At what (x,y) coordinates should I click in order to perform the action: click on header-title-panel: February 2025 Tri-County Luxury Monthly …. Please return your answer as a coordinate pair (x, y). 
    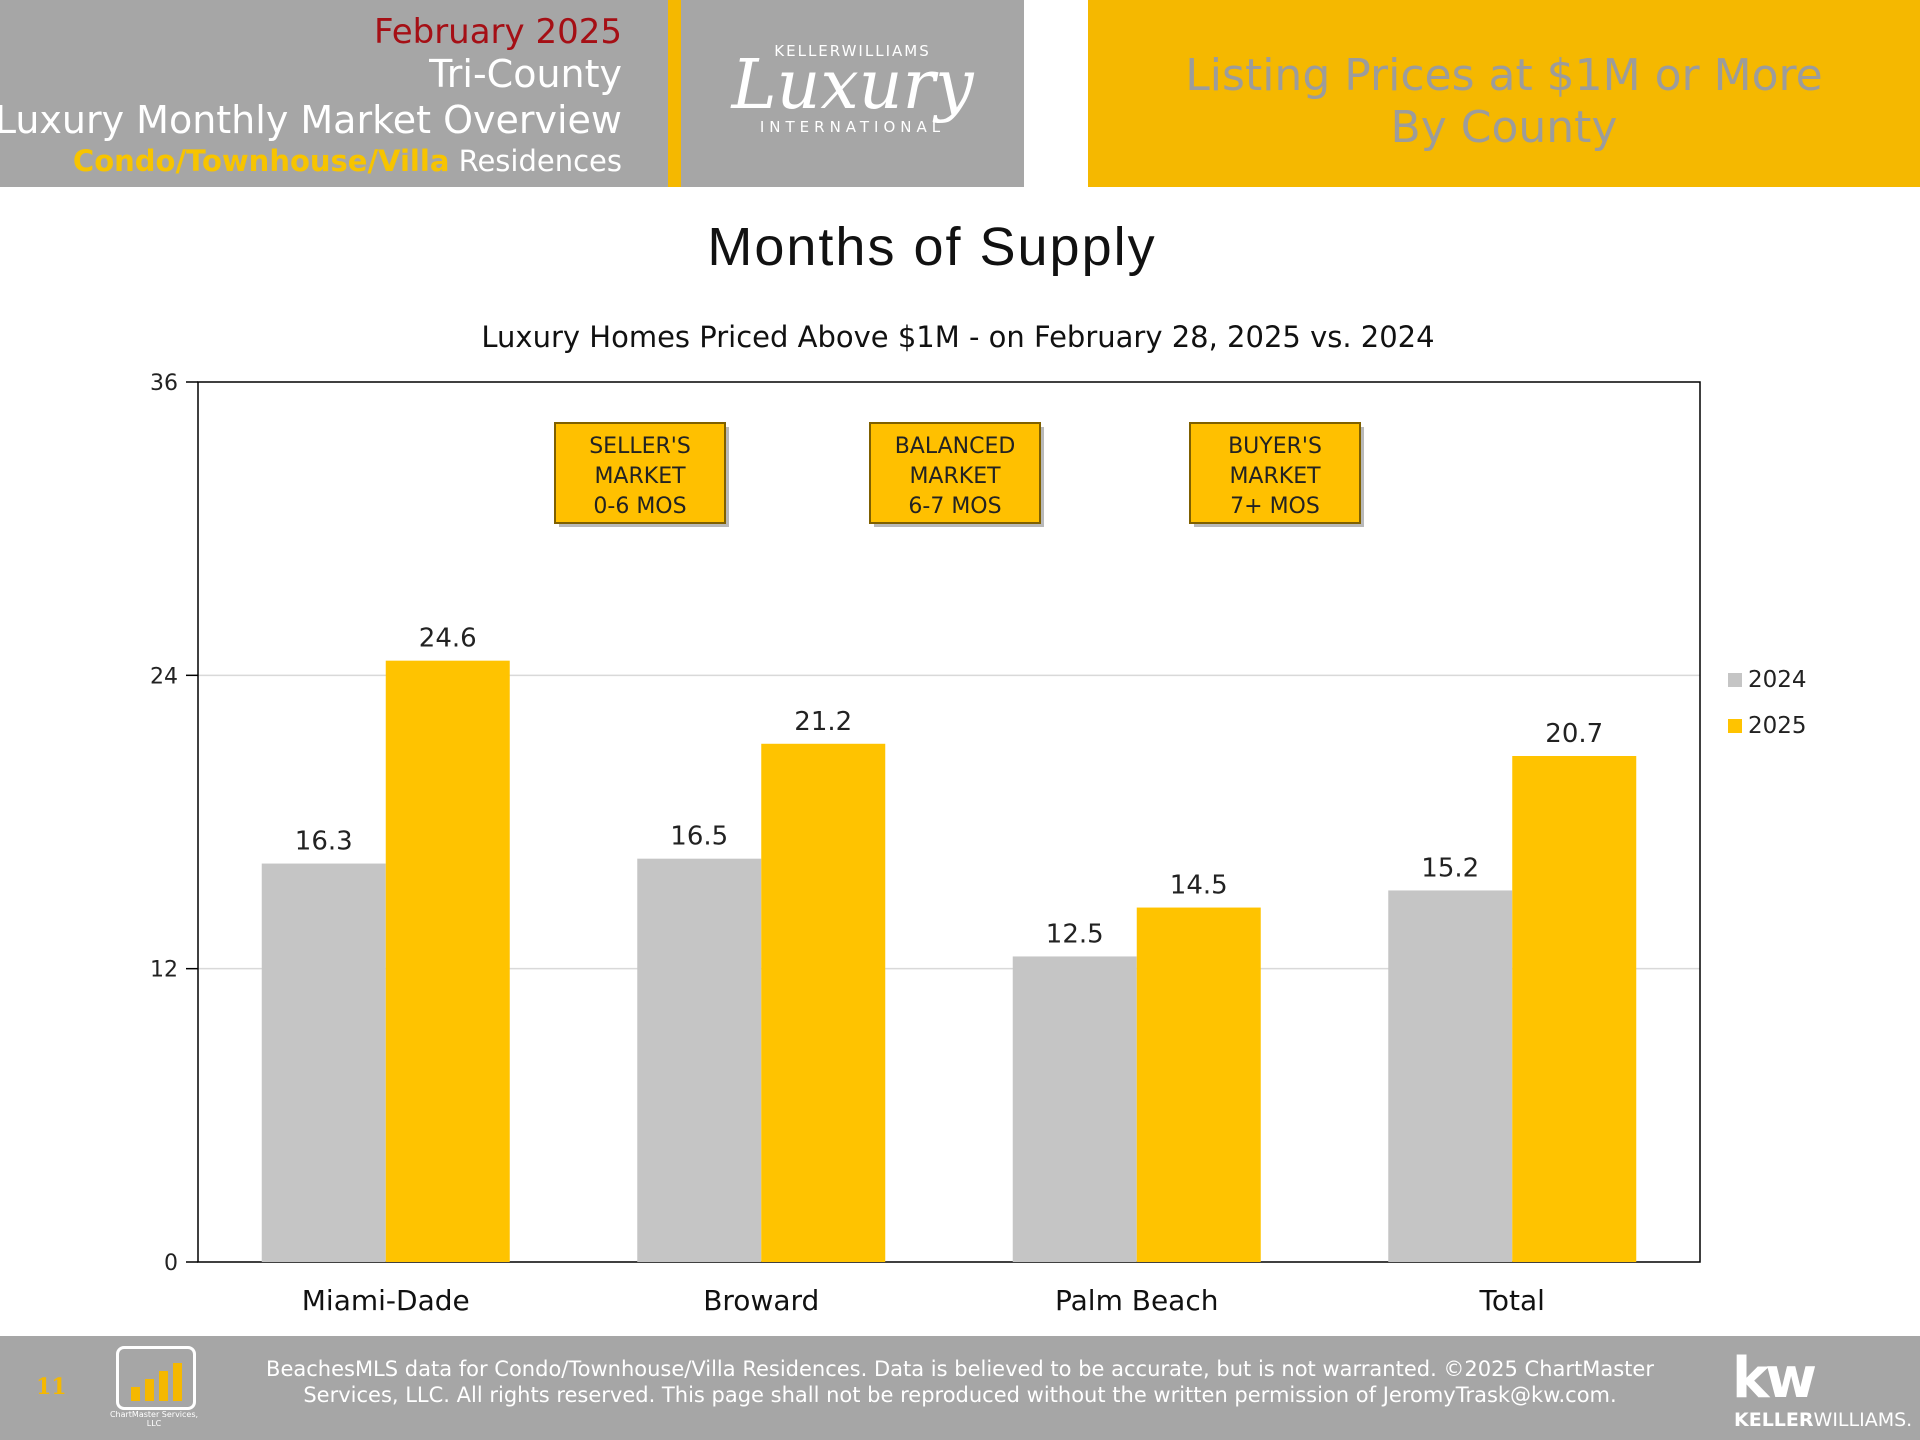
    Looking at the image, I should click on (334, 93).